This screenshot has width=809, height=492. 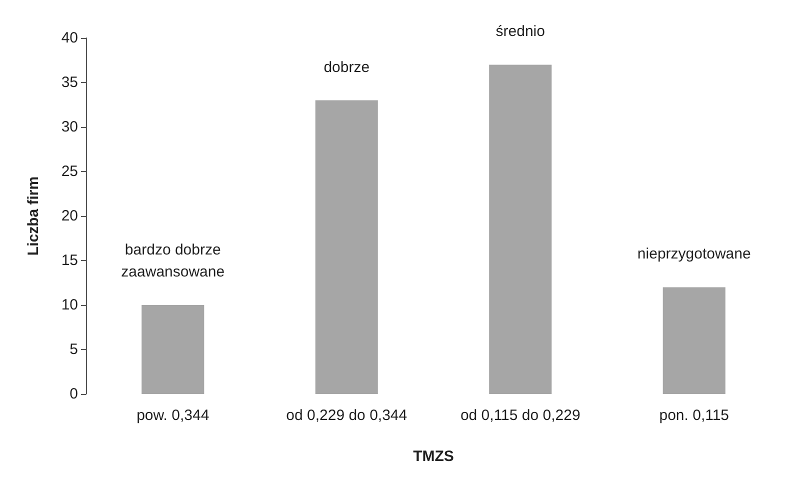 What do you see at coordinates (347, 67) in the screenshot?
I see `annotation: dobrze` at bounding box center [347, 67].